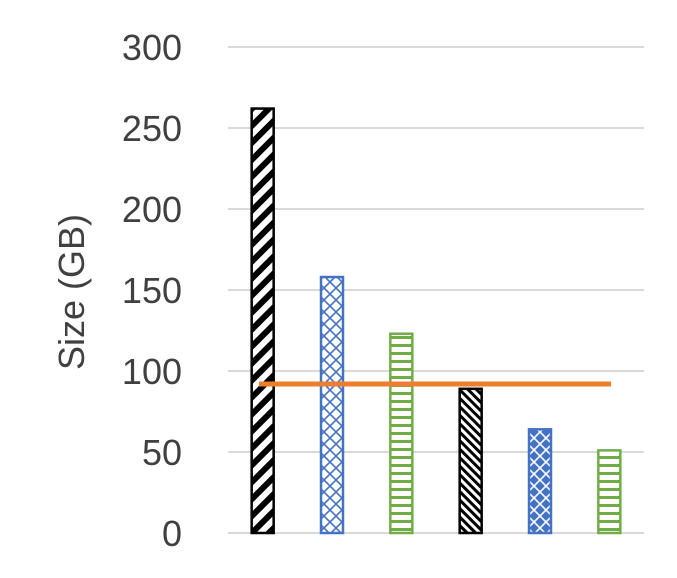 The image size is (677, 578). What do you see at coordinates (152, 47) in the screenshot?
I see `y-tick-label: 300` at bounding box center [152, 47].